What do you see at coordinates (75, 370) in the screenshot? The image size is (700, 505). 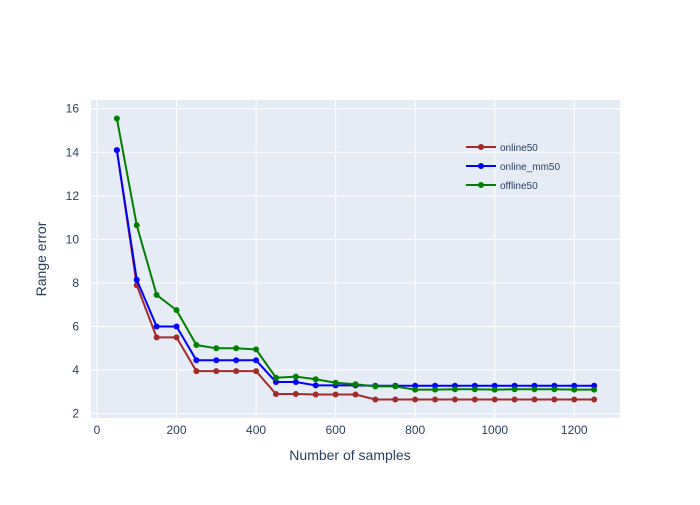 I see `y-tick-label: 4` at bounding box center [75, 370].